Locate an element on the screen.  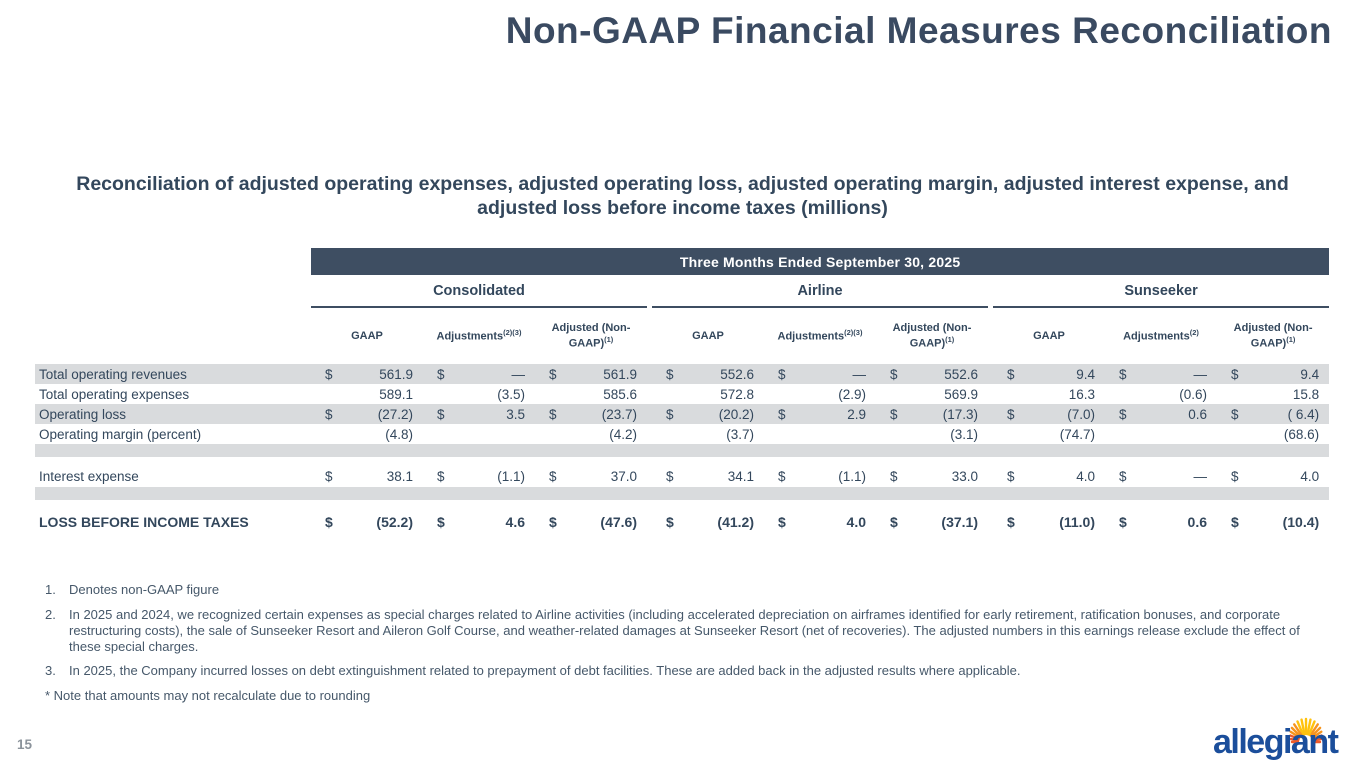
value-cell: (2.9) is located at coordinates (820, 394).